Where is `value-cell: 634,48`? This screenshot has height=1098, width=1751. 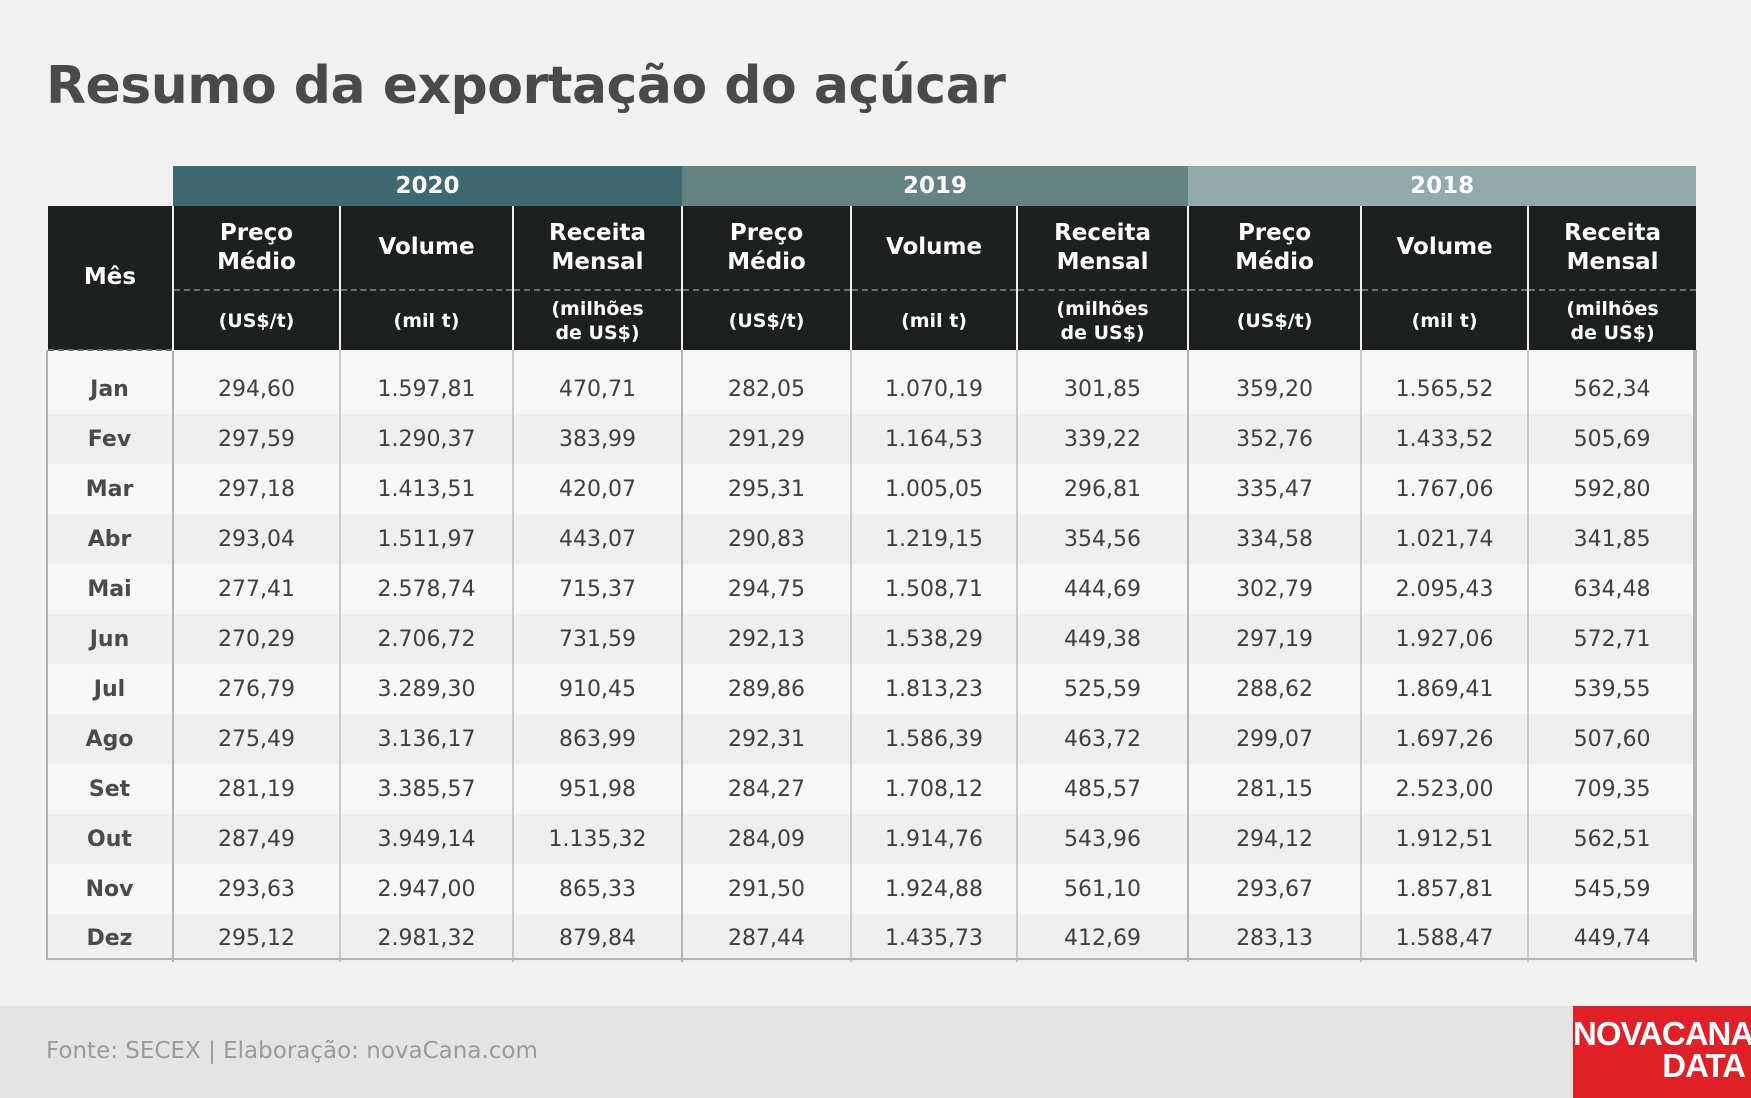
value-cell: 634,48 is located at coordinates (1613, 589).